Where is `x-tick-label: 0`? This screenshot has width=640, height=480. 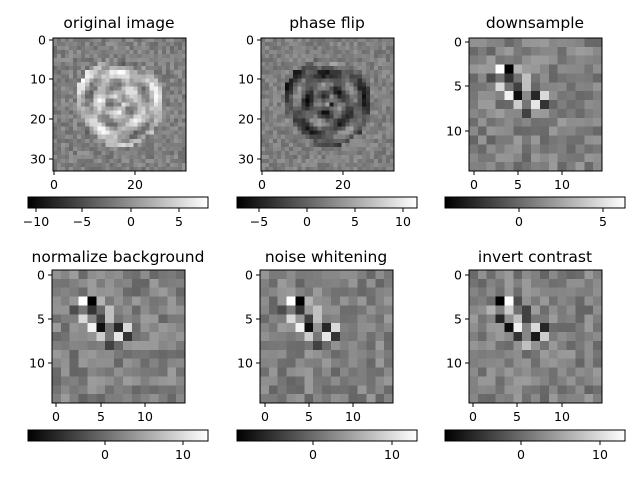
x-tick-label: 0 is located at coordinates (262, 184).